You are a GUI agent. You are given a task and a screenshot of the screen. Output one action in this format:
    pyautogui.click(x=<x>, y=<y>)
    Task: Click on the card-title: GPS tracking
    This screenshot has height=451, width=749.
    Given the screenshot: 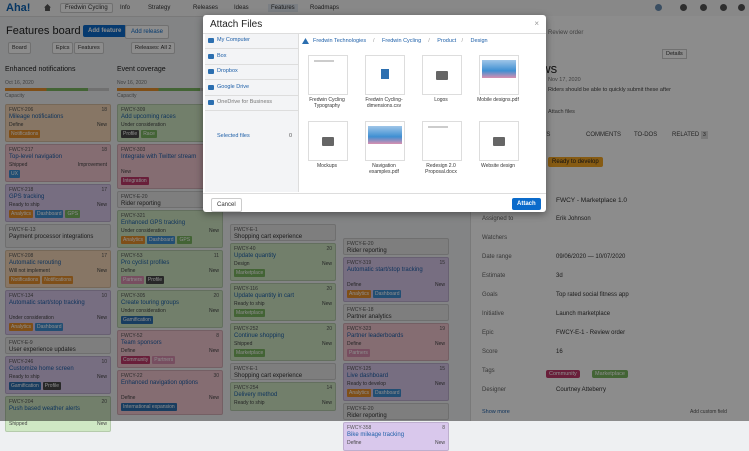 What is the action you would take?
    pyautogui.click(x=27, y=197)
    